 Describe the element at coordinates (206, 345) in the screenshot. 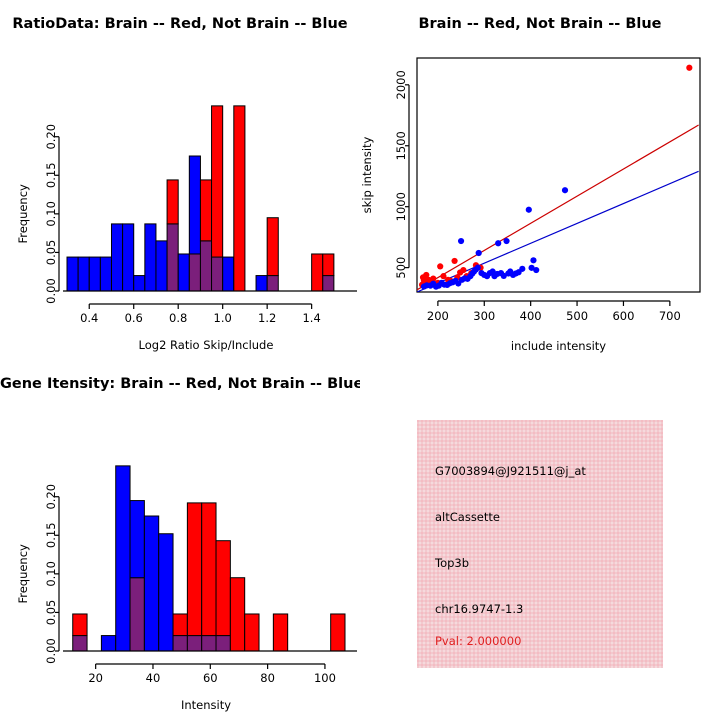

I see `x-axis-label: Log2 Ratio Skip/Include` at that location.